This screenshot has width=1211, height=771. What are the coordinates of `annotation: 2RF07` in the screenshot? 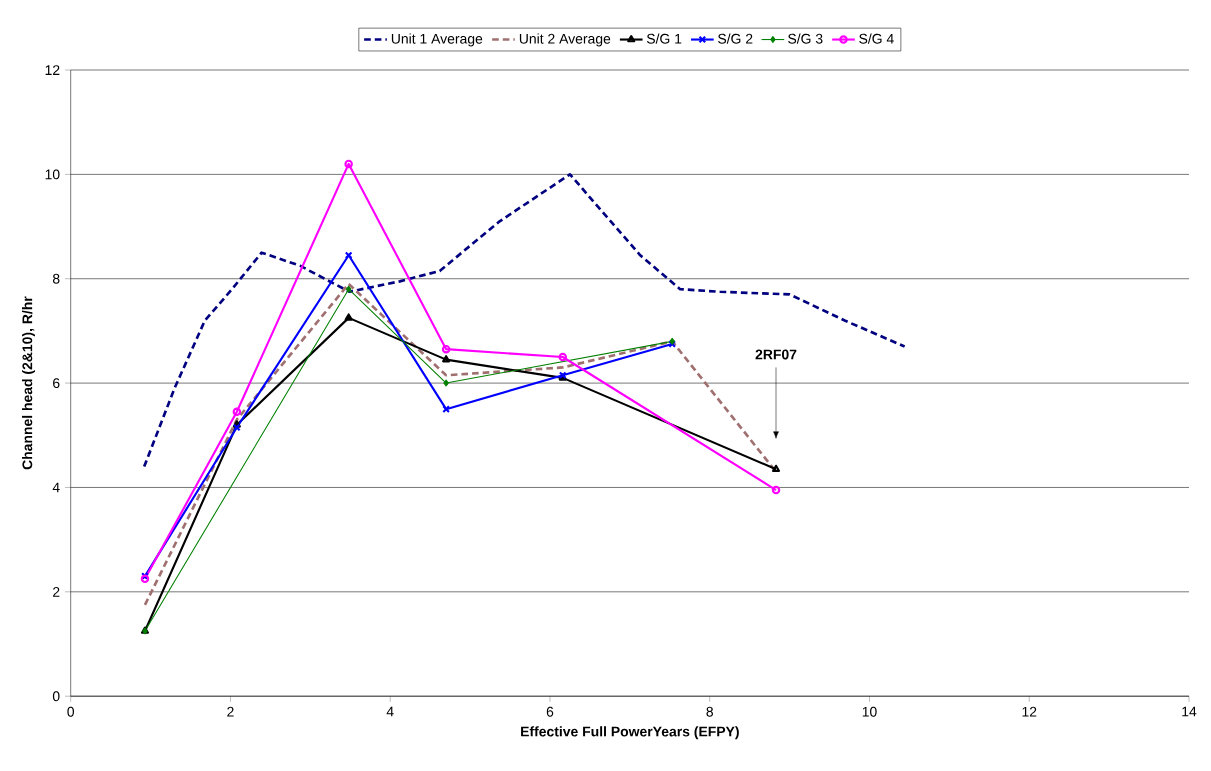 It's located at (776, 354).